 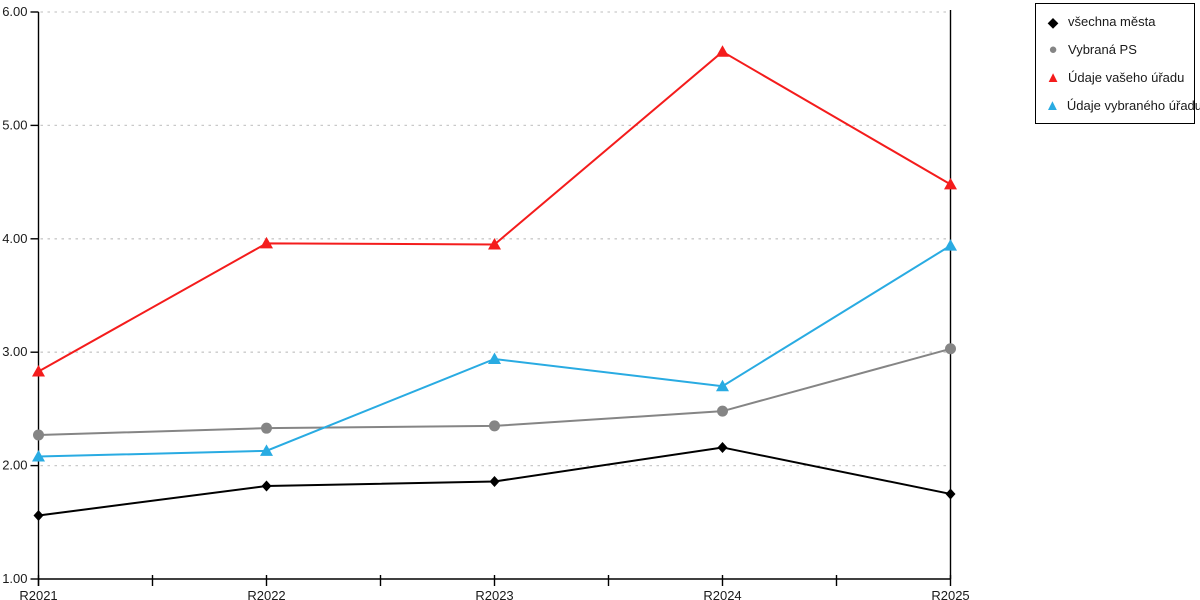 I want to click on x-tick-label: R2023, so click(x=494, y=594).